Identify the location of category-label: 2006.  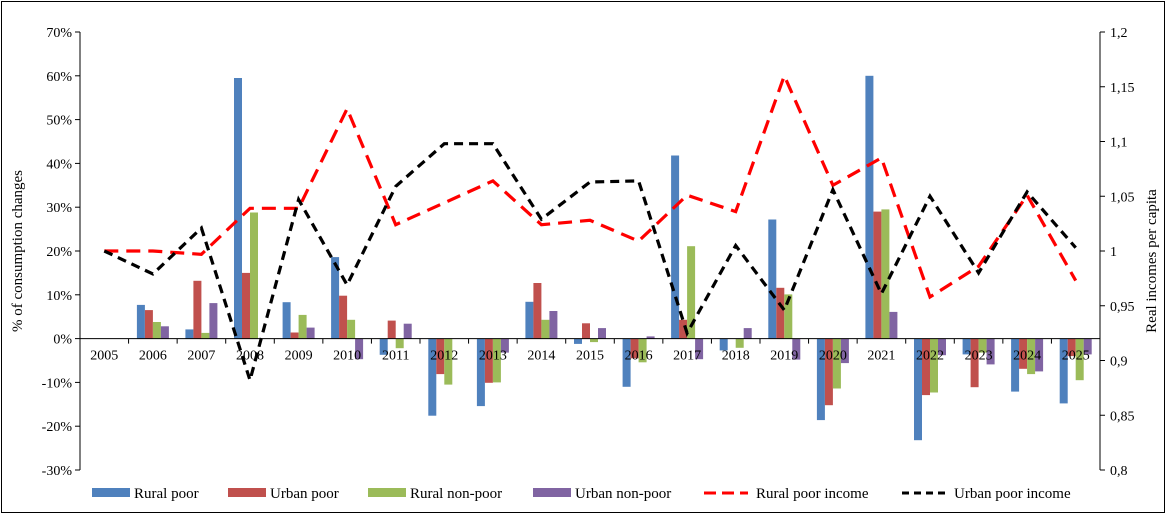
(153, 356).